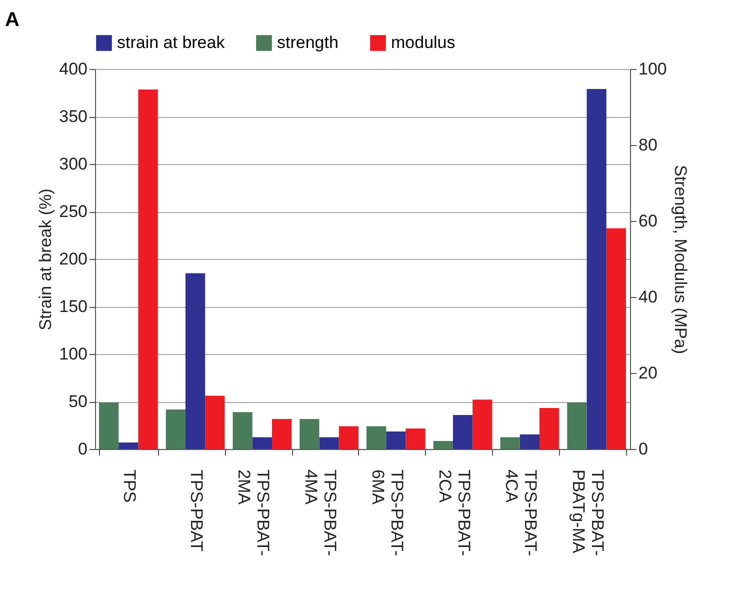 Image resolution: width=736 pixels, height=592 pixels. Describe the element at coordinates (648, 145) in the screenshot. I see `y2-tick-label: 80` at that location.